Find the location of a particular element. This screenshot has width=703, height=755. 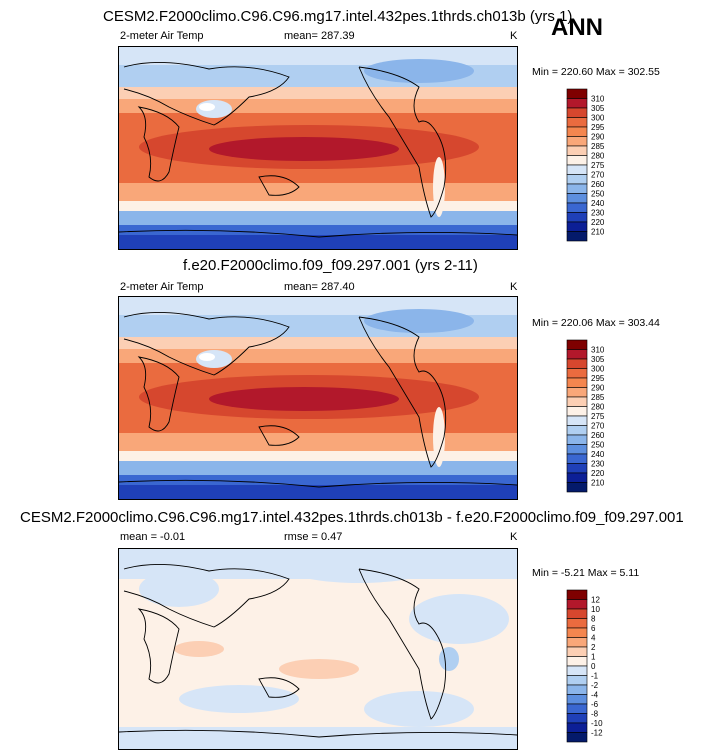

panel1-minmax: Min = 220.60 Max = 302.55 is located at coordinates (596, 72).